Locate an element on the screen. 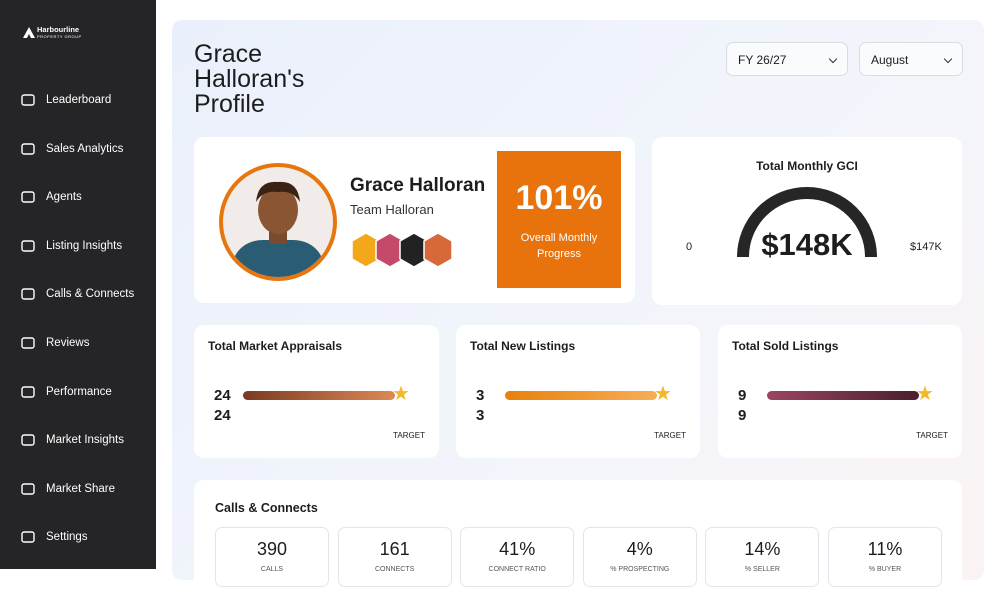  nav-label: Market Share is located at coordinates (81, 488).